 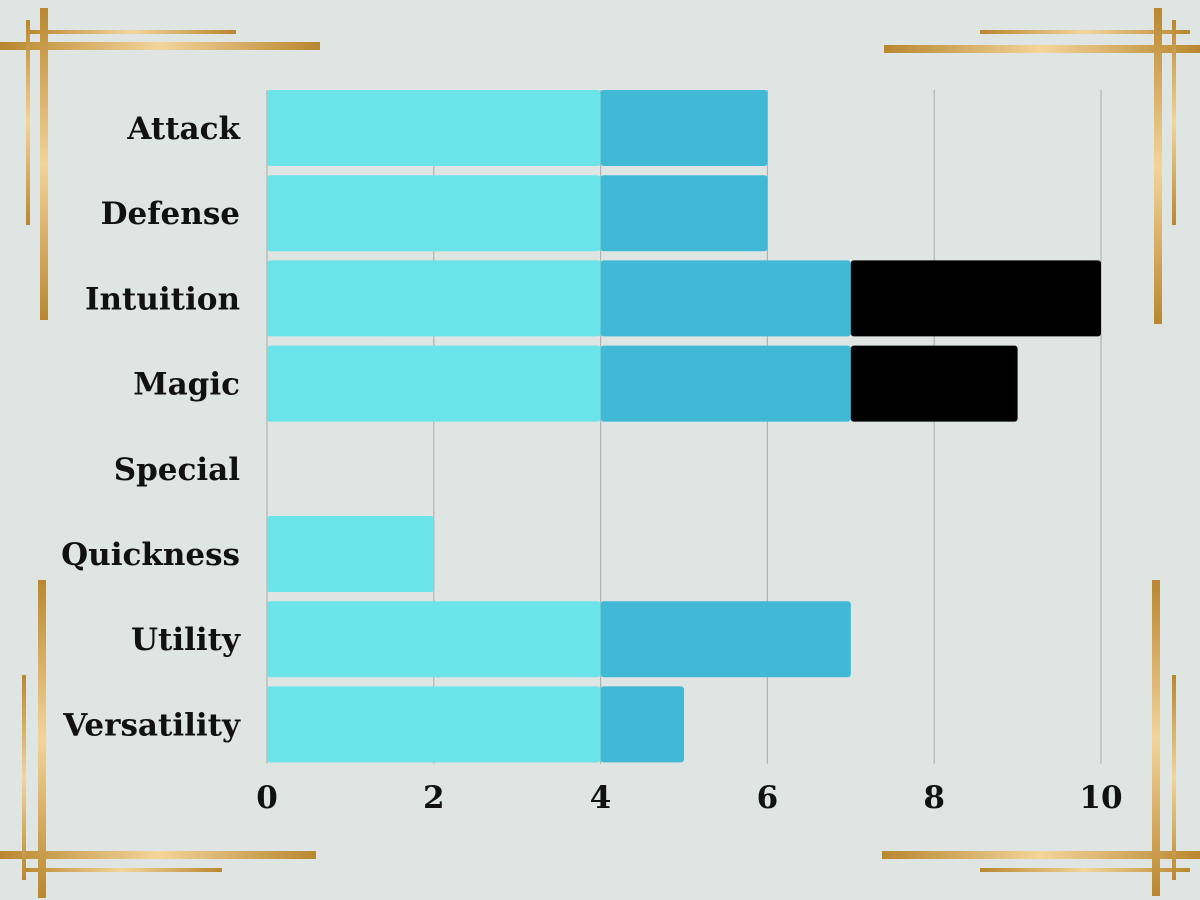 What do you see at coordinates (186, 385) in the screenshot?
I see `category-label: Magic` at bounding box center [186, 385].